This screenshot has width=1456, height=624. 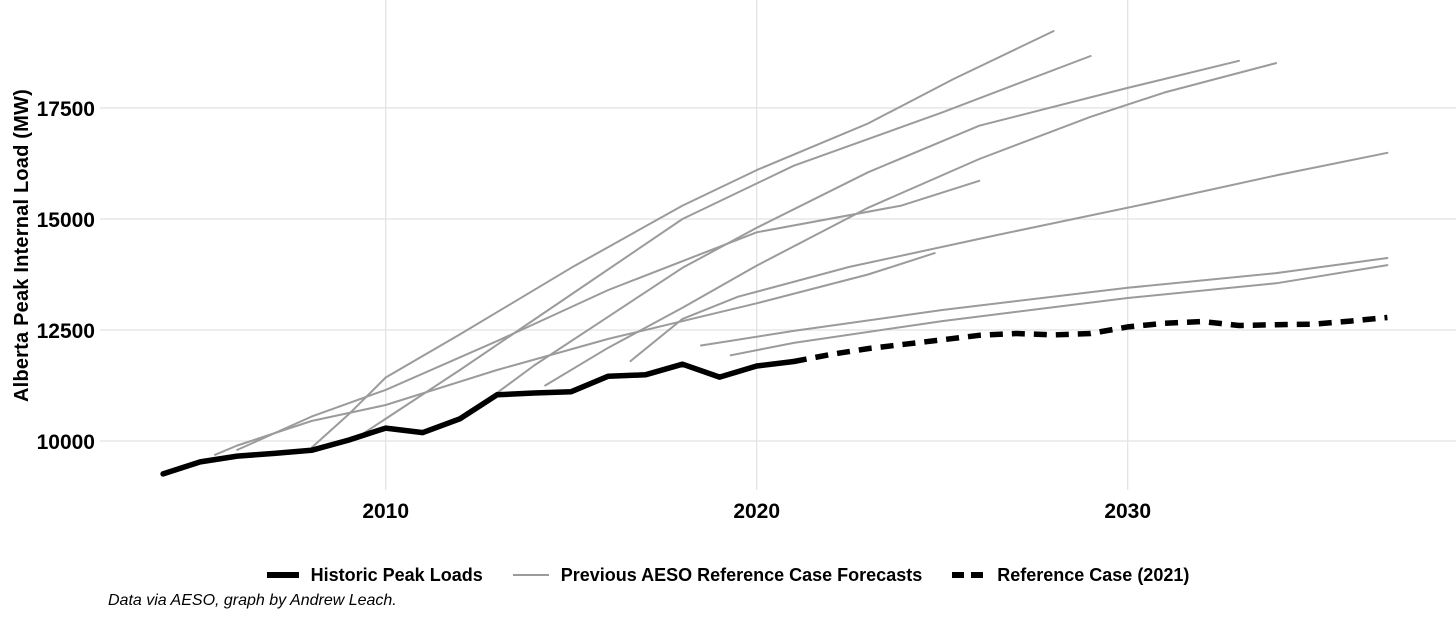 I want to click on y-tick-label: 17500, so click(x=66, y=109).